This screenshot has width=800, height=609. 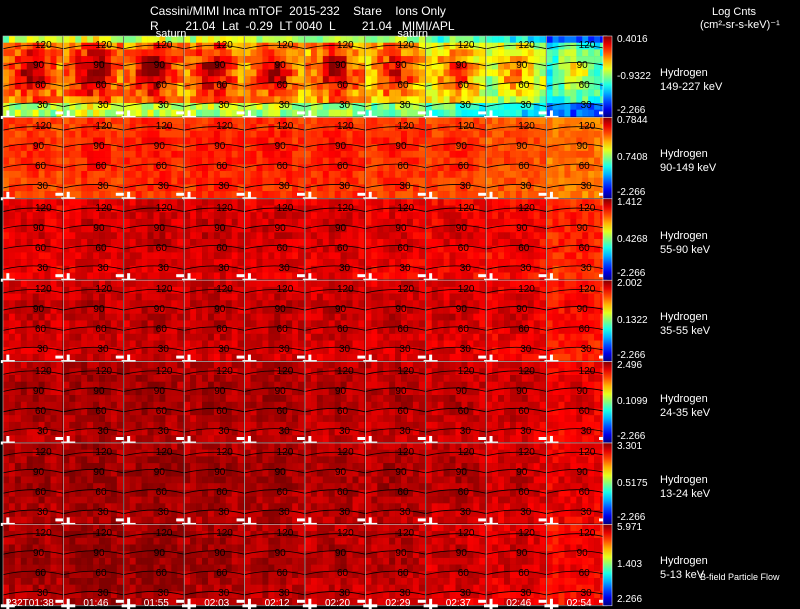 I want to click on colorbar, so click(x=607, y=402).